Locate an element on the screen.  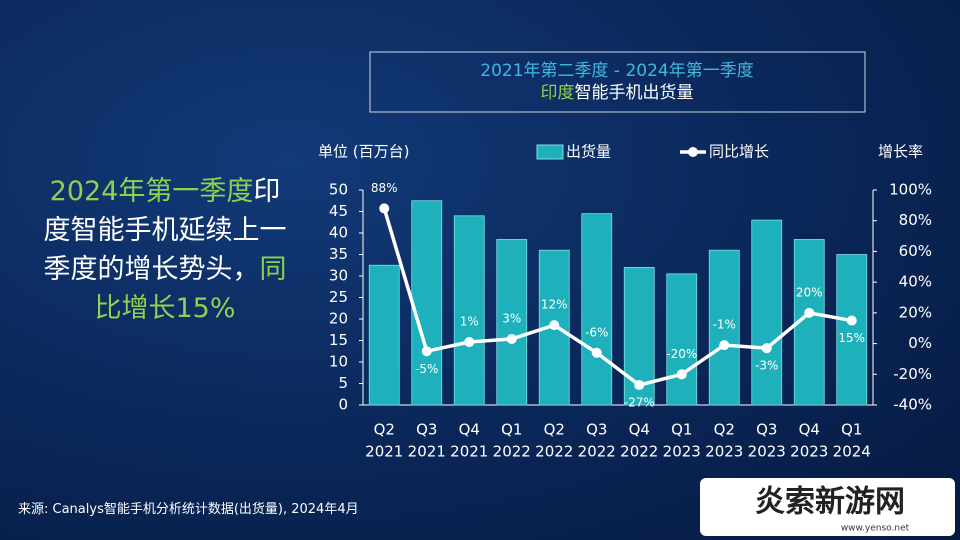
headline-part: 15% is located at coordinates (205, 308).